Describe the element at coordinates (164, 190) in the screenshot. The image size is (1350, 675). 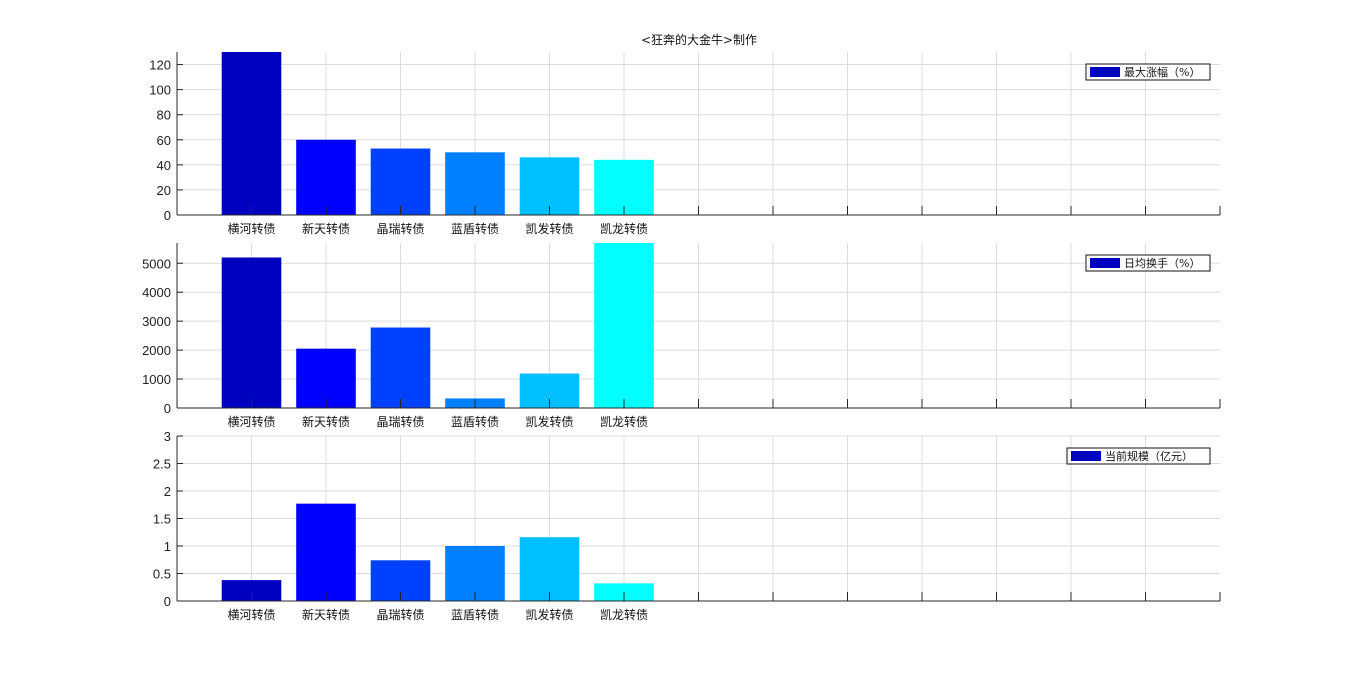
I see `y-tick-label: 20` at that location.